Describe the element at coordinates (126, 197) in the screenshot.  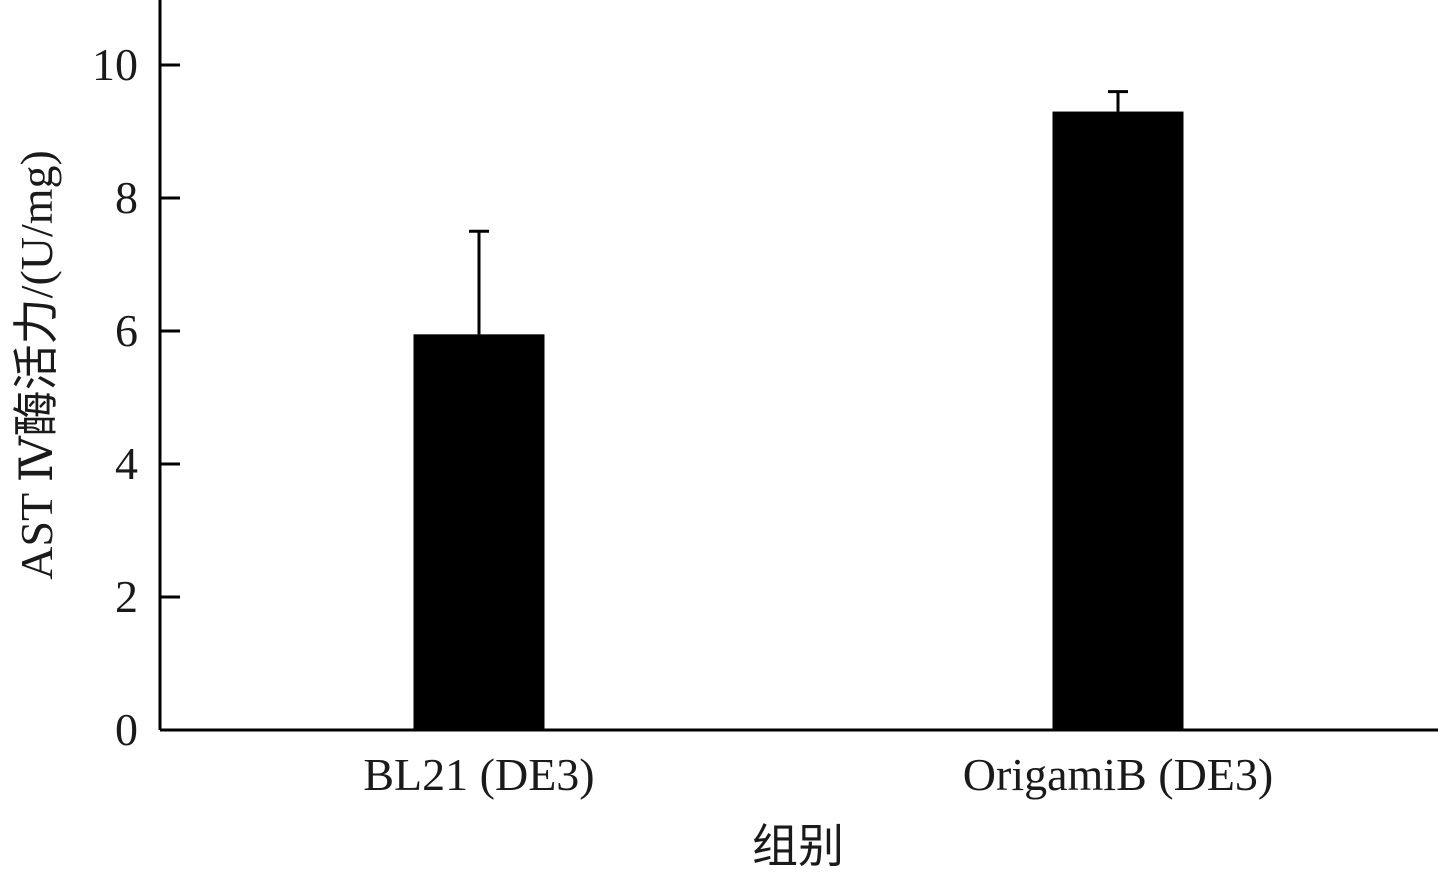
I see `y-tick-label: 8` at that location.